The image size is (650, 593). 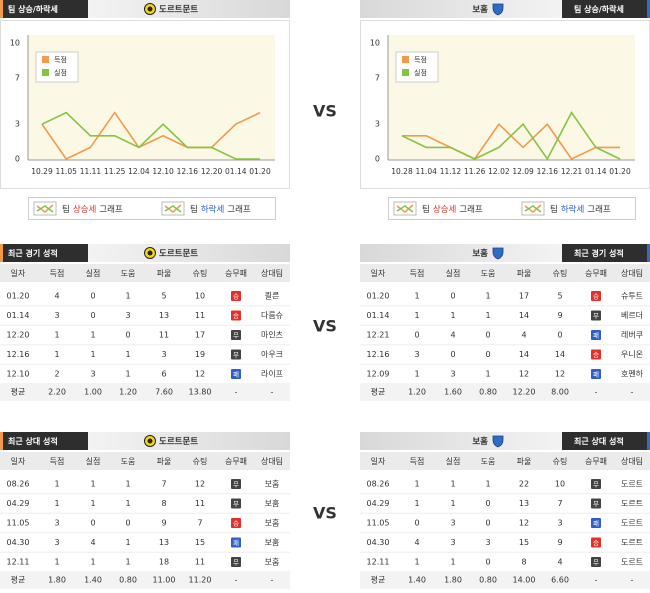 I want to click on graph-legend-prefix: 팀, so click(x=194, y=209).